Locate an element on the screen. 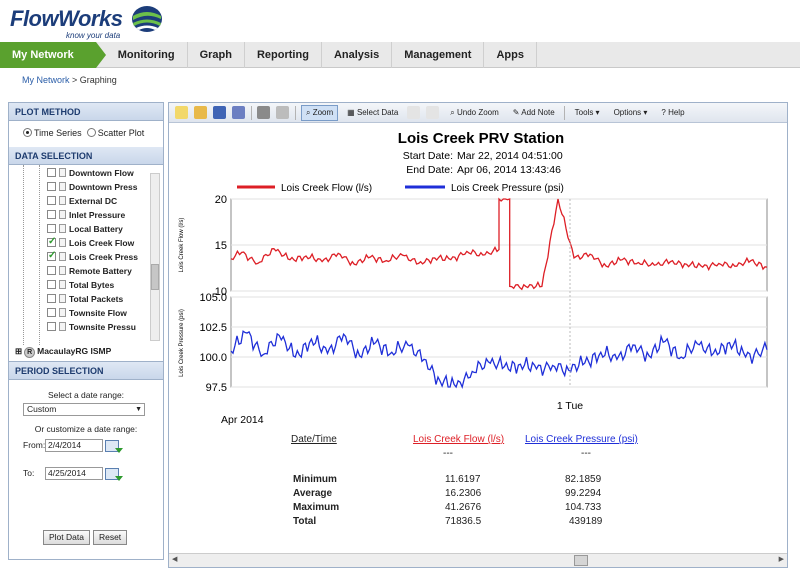  add-note-button: ✎ Add Note is located at coordinates (533, 112).